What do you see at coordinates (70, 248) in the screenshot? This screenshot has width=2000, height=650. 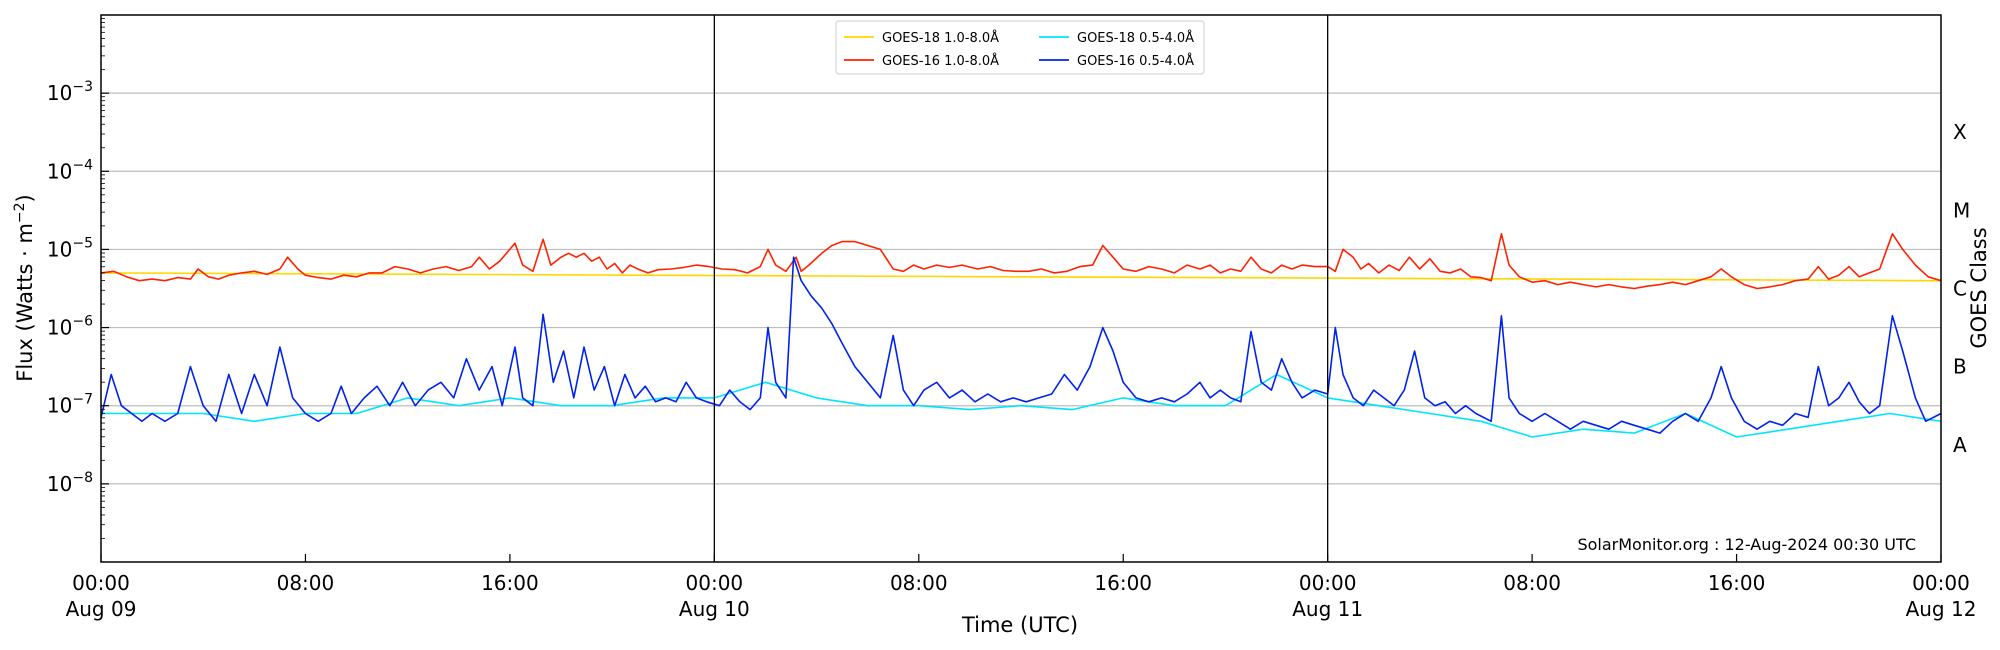 I see `y-tick-label: 10⁻⁵` at bounding box center [70, 248].